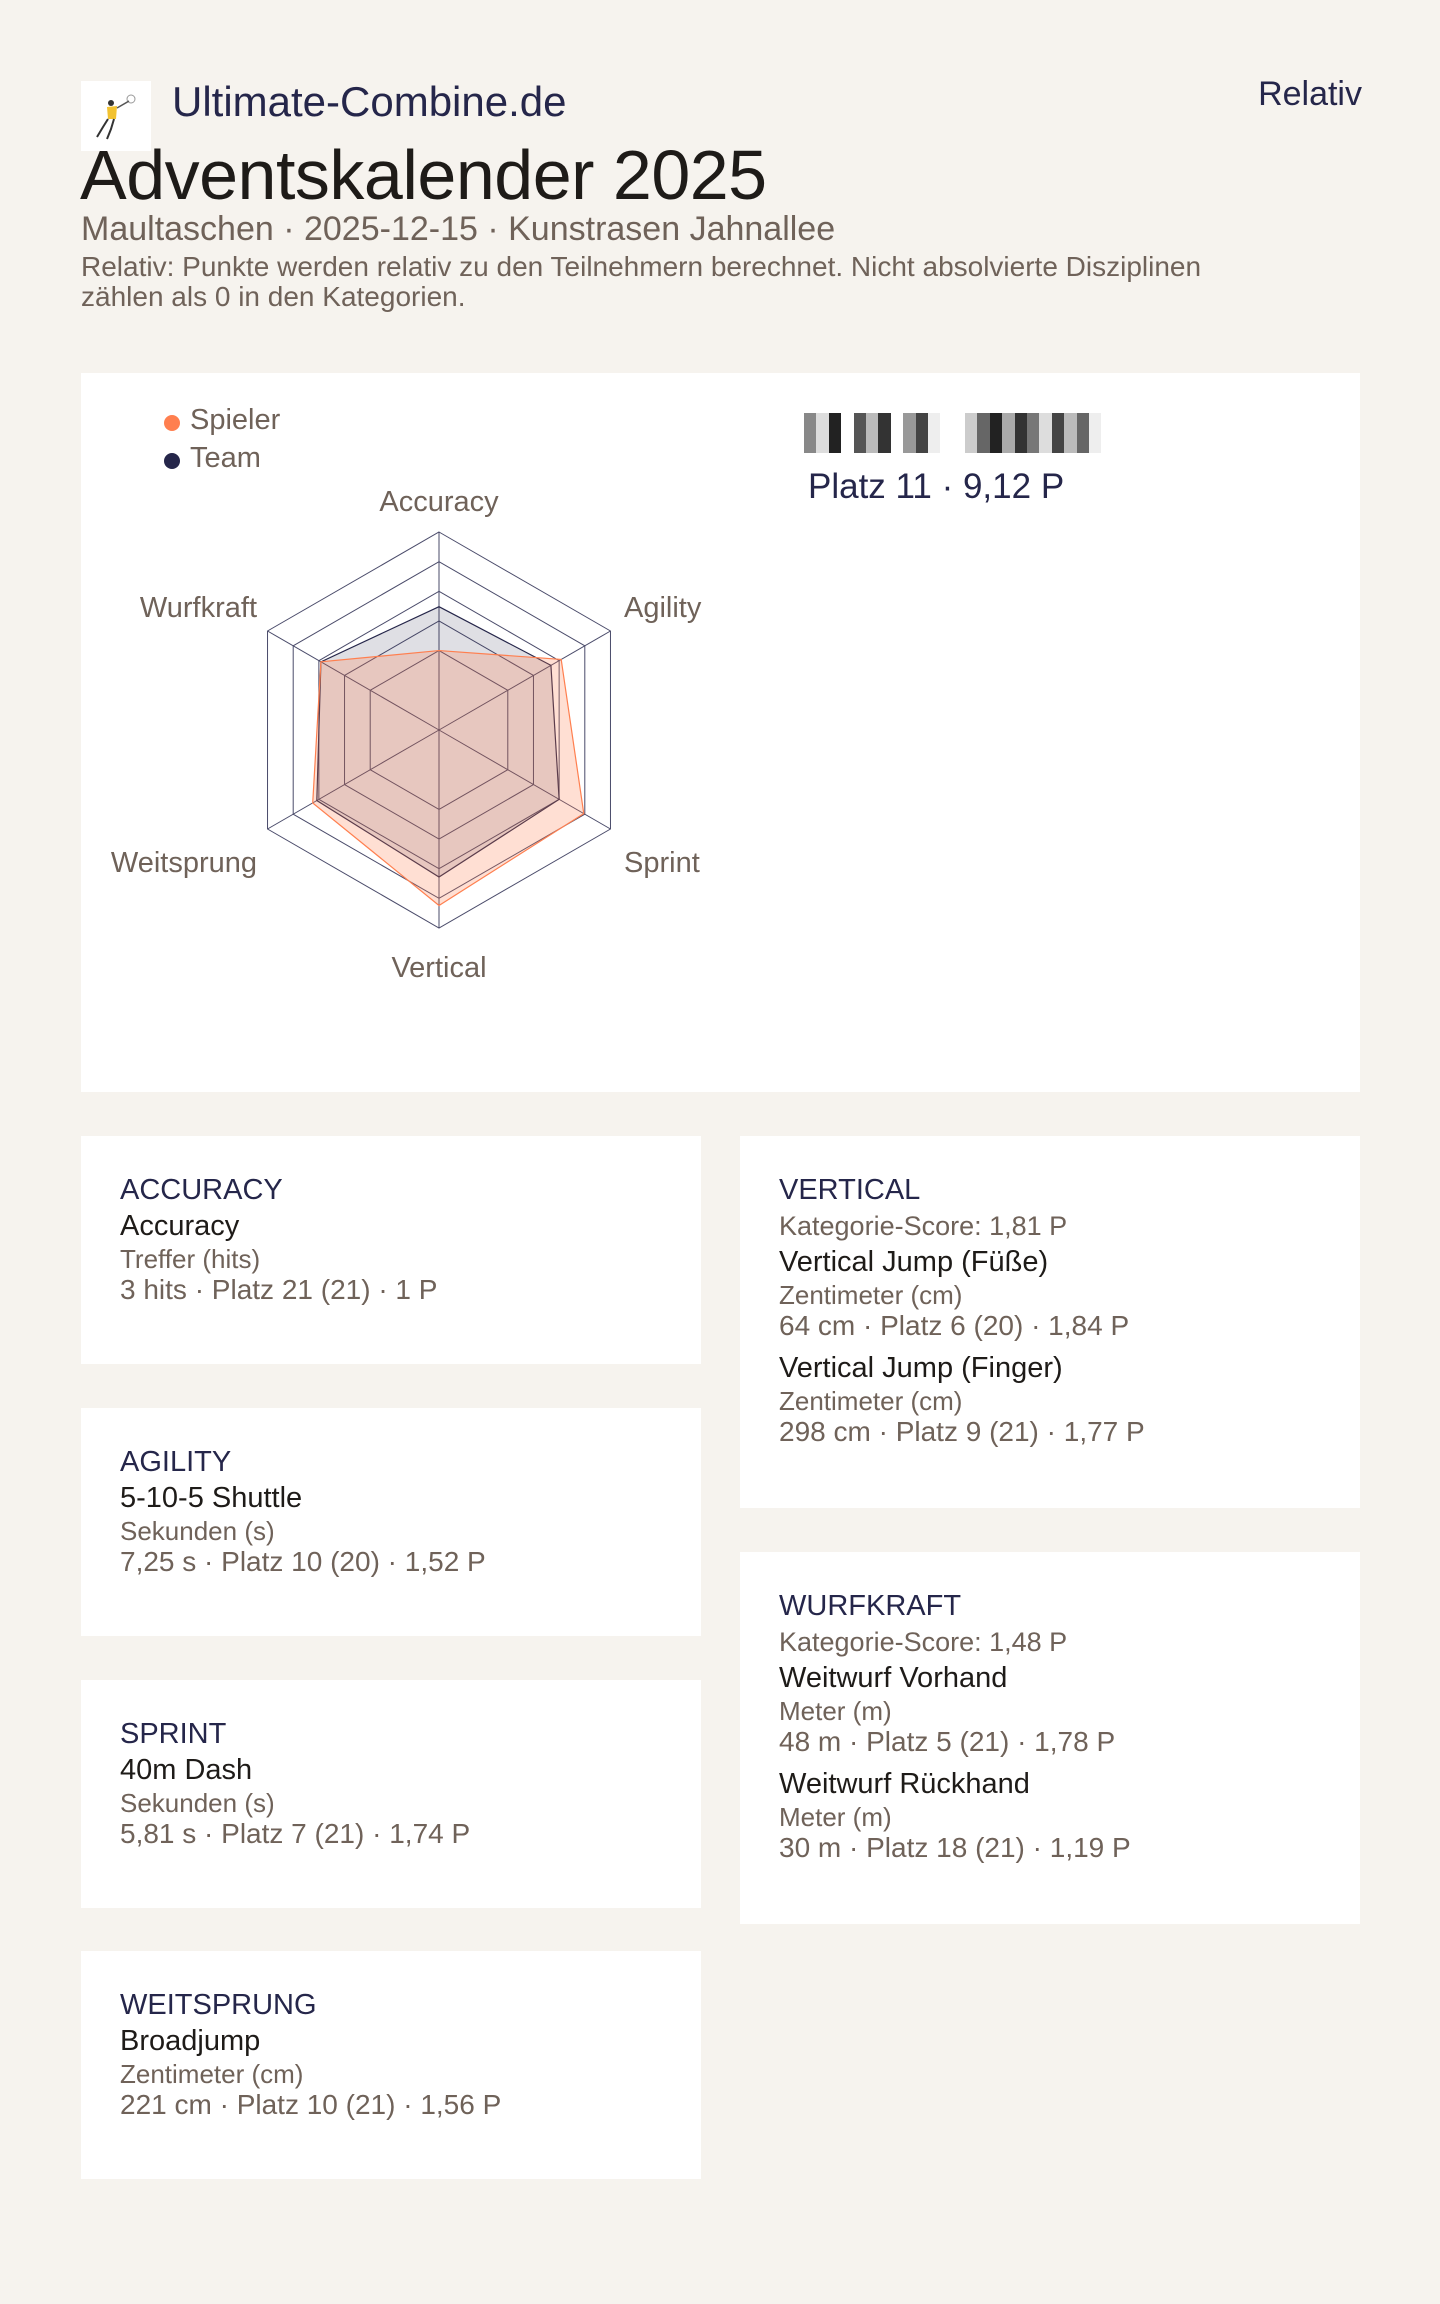 This screenshot has height=2304, width=1440. What do you see at coordinates (850, 1190) in the screenshot?
I see `category-title: VERTICAL` at bounding box center [850, 1190].